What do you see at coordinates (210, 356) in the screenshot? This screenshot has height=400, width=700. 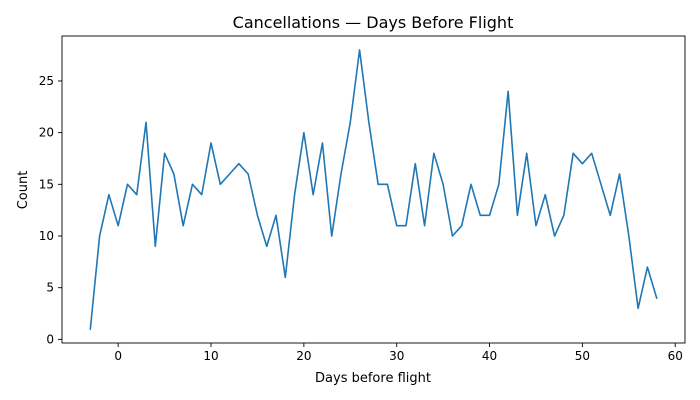 I see `x-tick-label: 10` at bounding box center [210, 356].